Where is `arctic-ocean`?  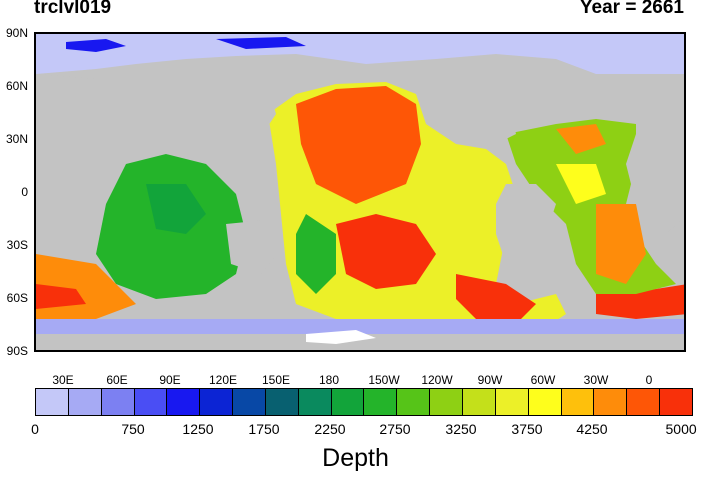
arctic-ocean is located at coordinates (360, 54).